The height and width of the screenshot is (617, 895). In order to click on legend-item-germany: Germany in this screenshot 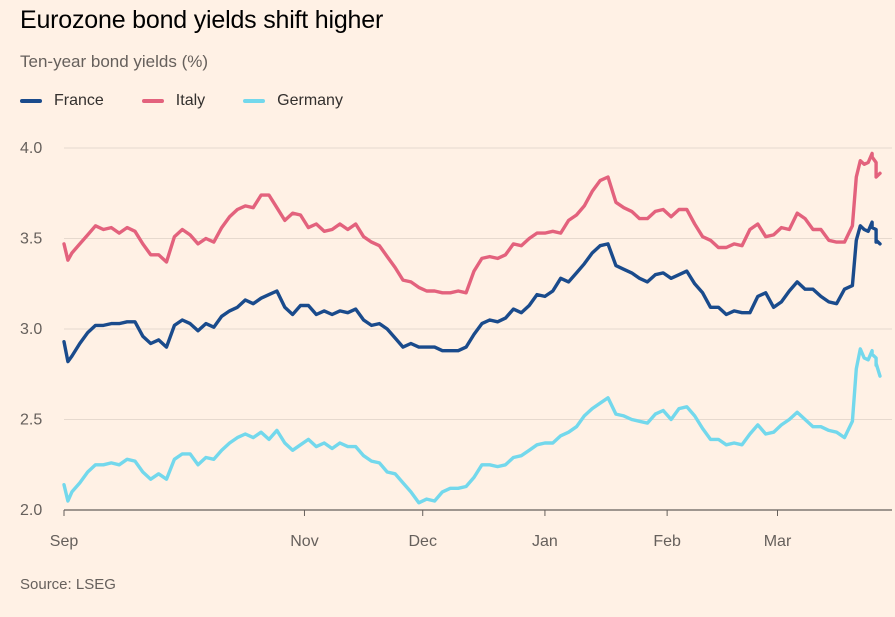, I will do `click(293, 101)`.